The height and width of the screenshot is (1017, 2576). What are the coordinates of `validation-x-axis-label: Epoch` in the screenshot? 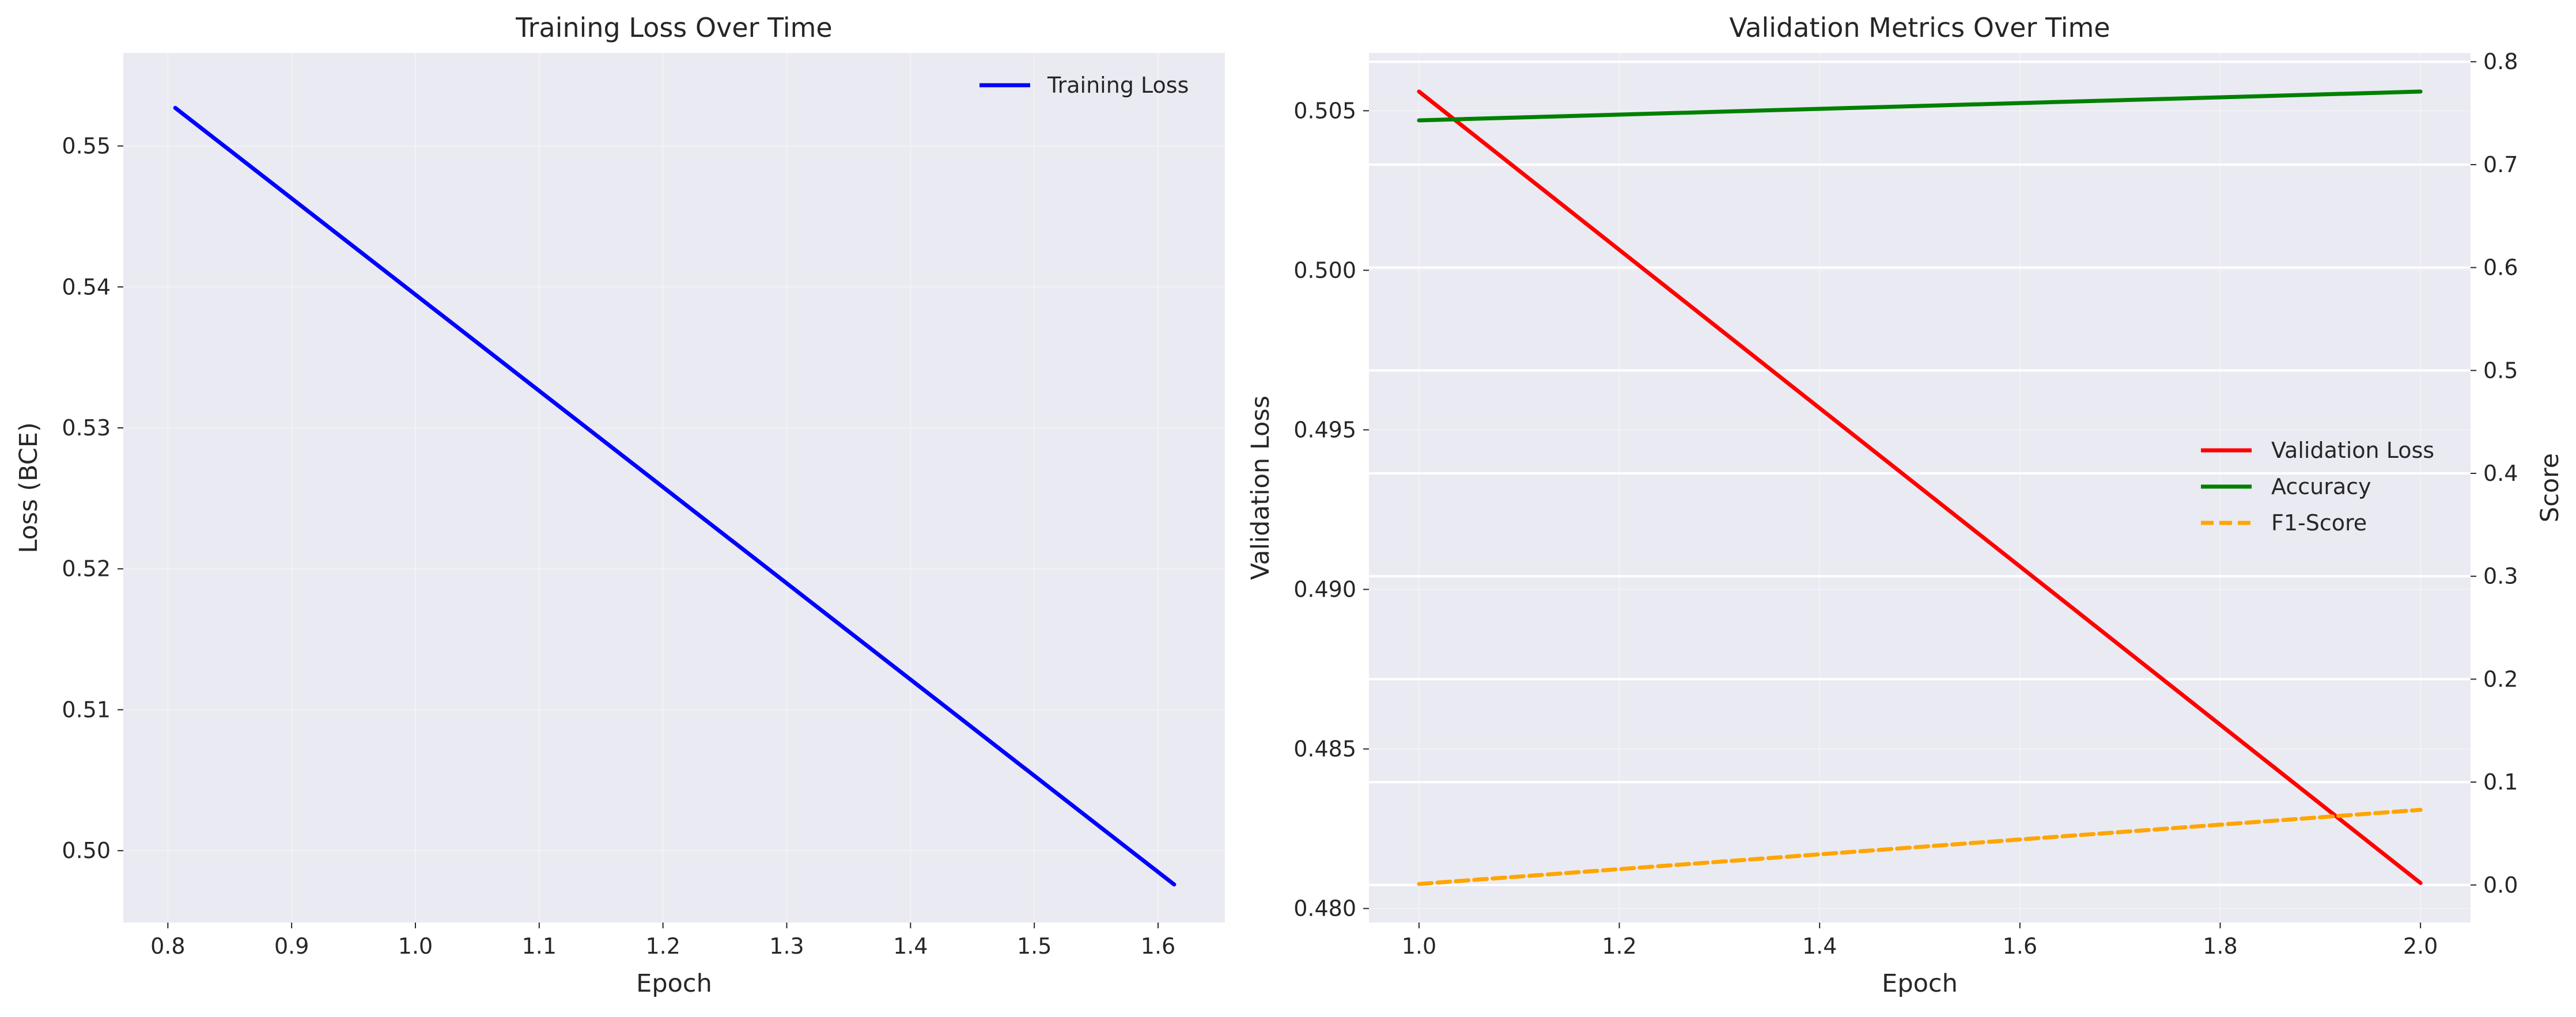 It's located at (1920, 983).